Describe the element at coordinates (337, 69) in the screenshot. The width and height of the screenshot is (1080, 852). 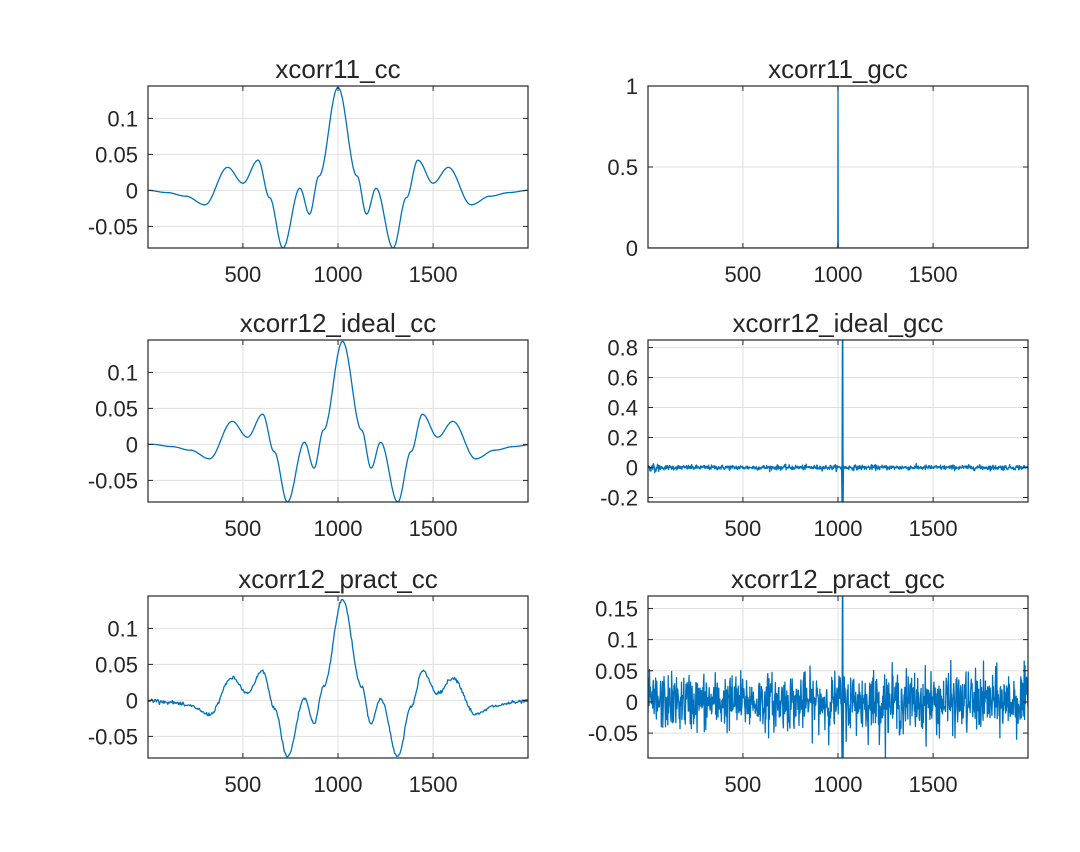
I see `subplot-title: xcorr11_cc` at that location.